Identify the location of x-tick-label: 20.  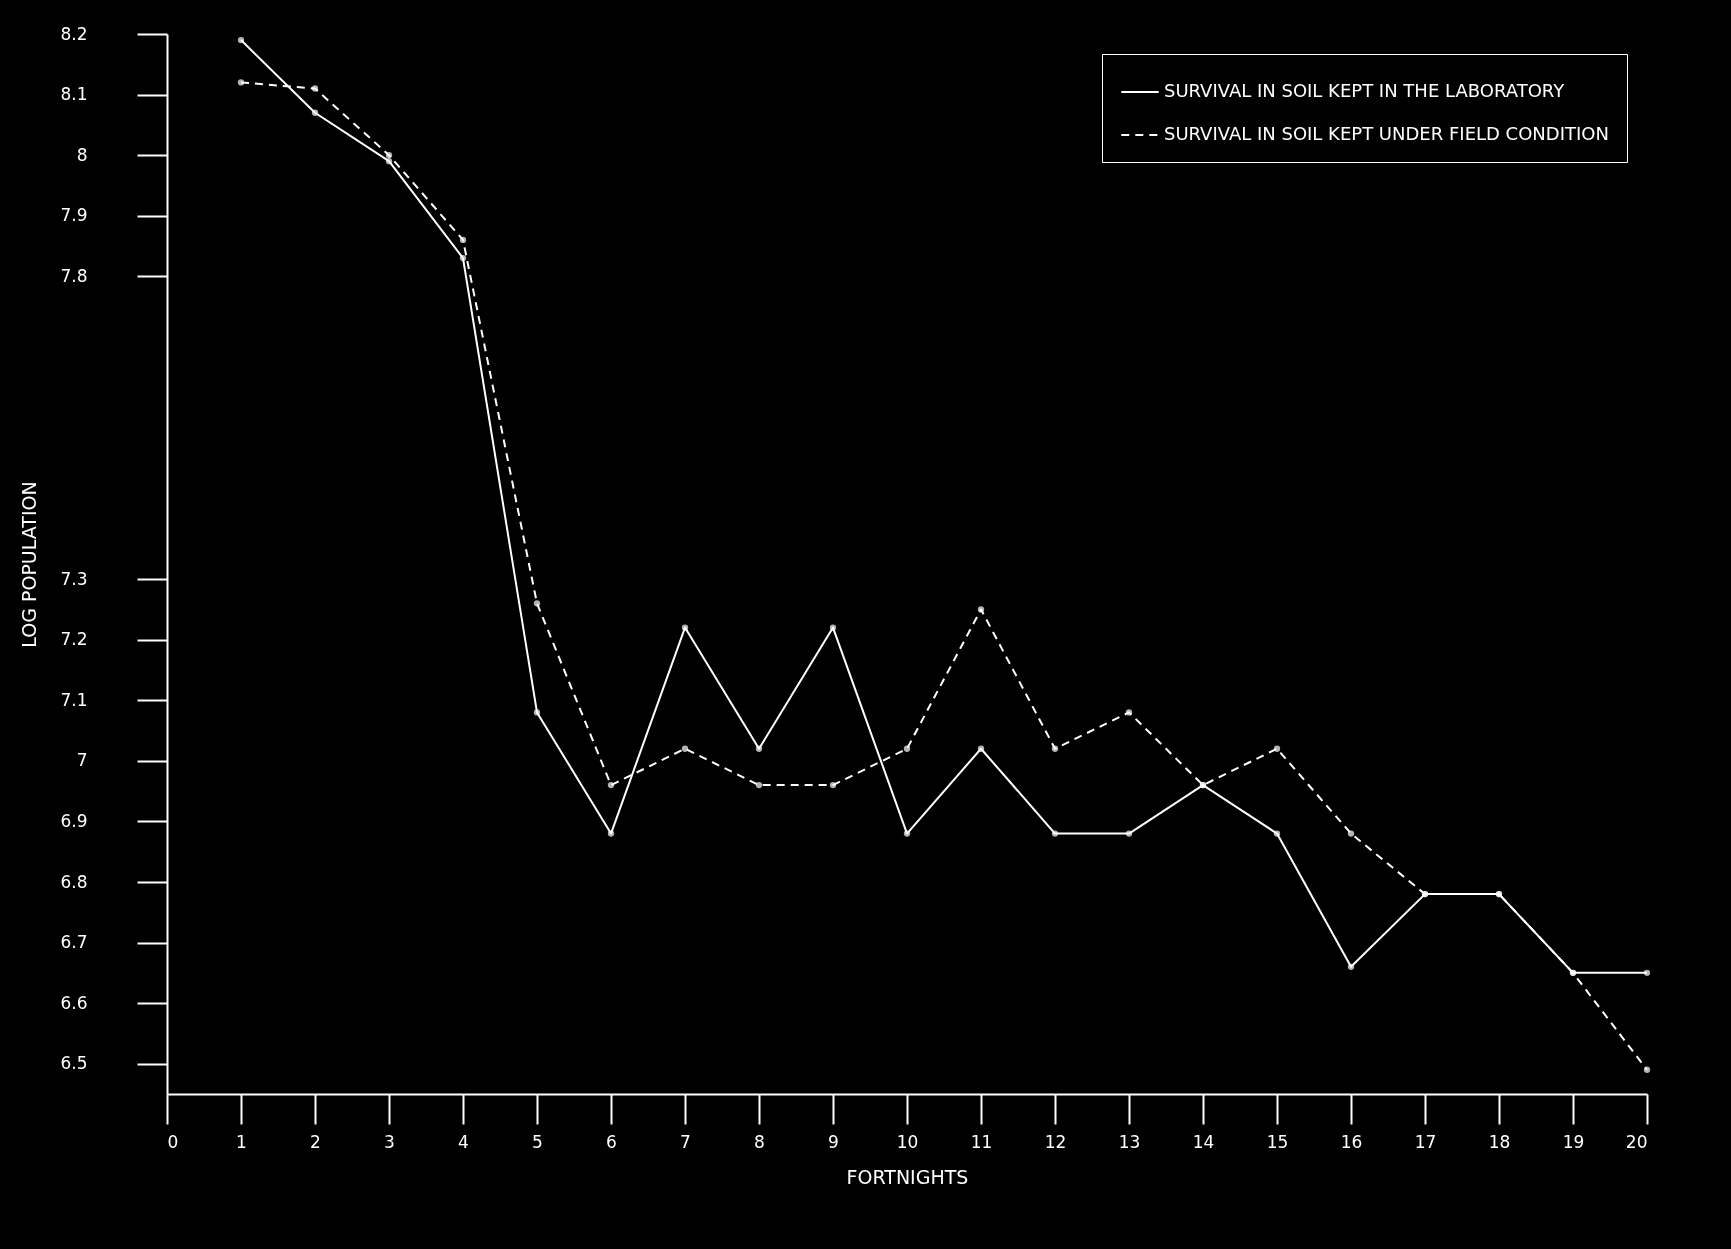
(1636, 1141).